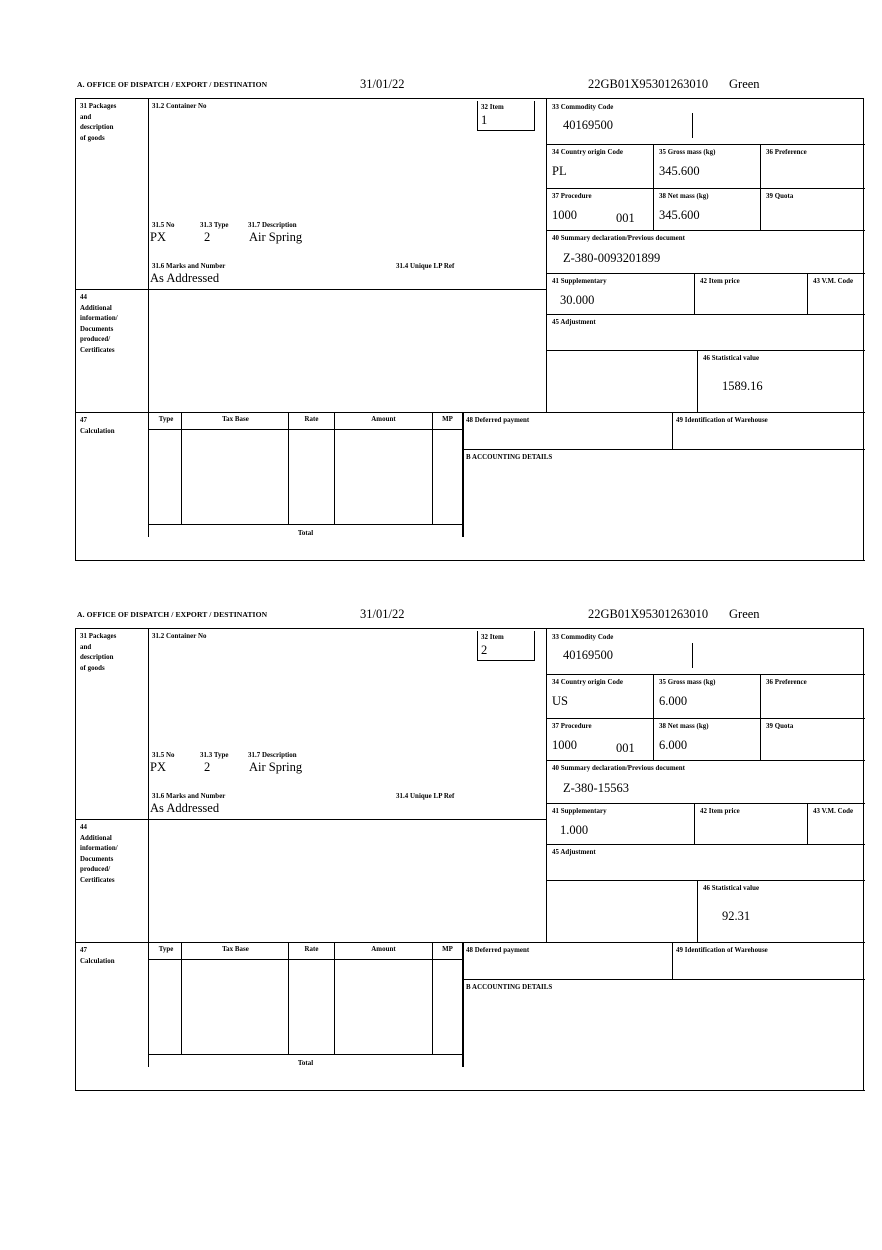 The height and width of the screenshot is (1250, 882). What do you see at coordinates (731, 904) in the screenshot?
I see `box-46-statistical-value: 46 Statistical value 92.31` at bounding box center [731, 904].